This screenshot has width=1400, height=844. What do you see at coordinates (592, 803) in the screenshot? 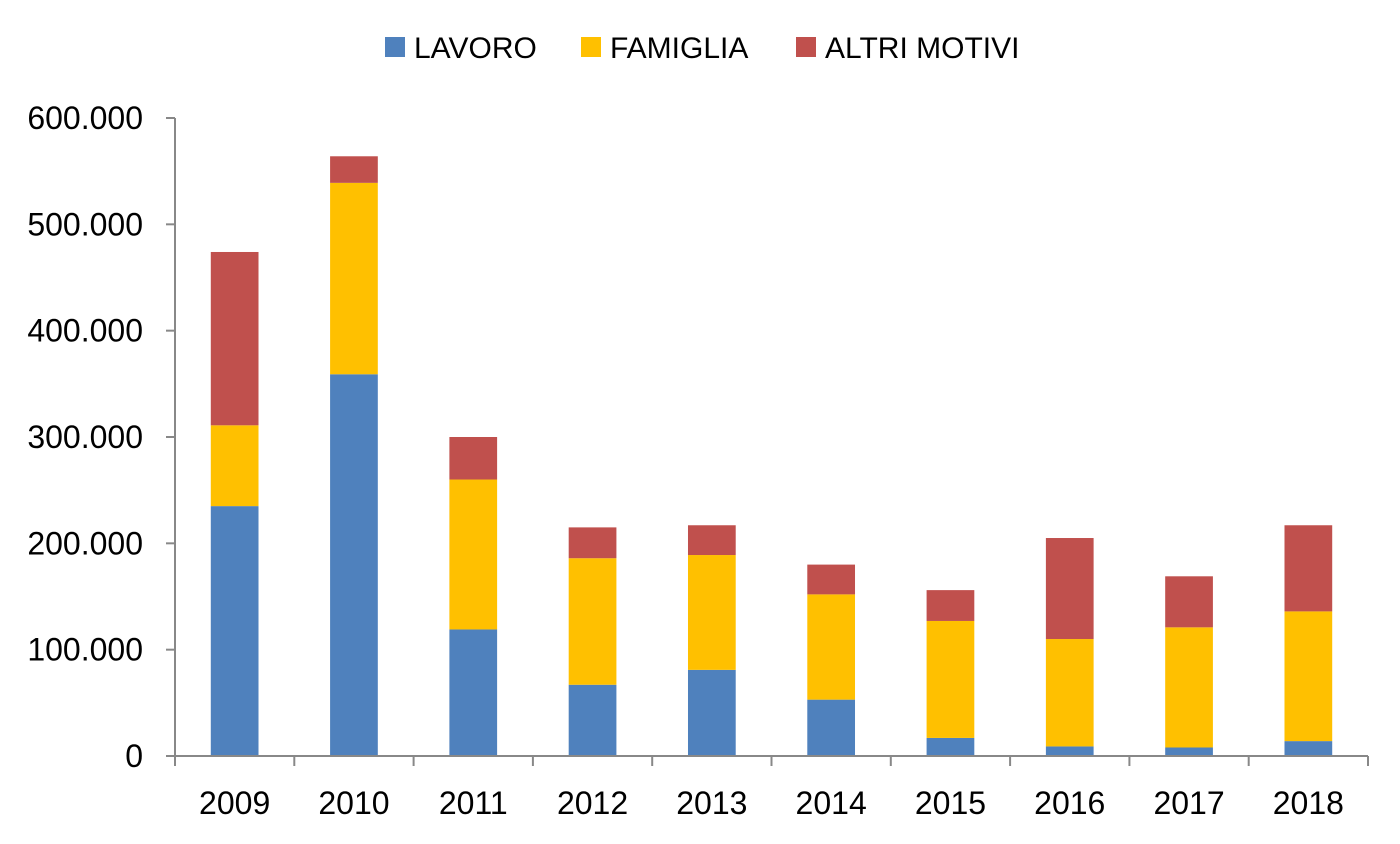
I see `x-tick-label: 2012` at bounding box center [592, 803].